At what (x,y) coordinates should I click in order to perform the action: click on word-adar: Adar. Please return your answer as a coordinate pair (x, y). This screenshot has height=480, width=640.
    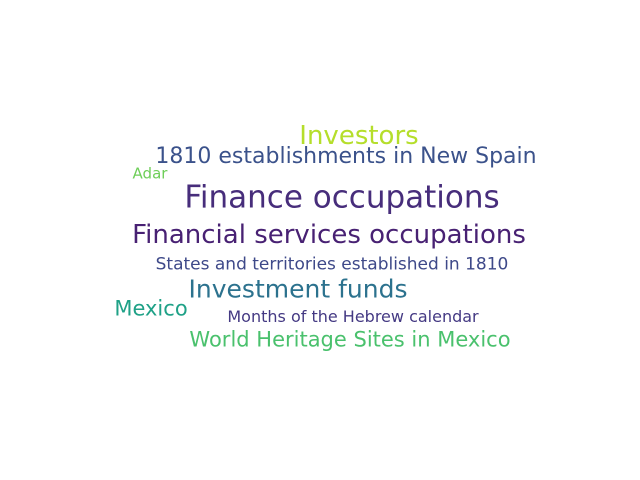
    Looking at the image, I should click on (150, 173).